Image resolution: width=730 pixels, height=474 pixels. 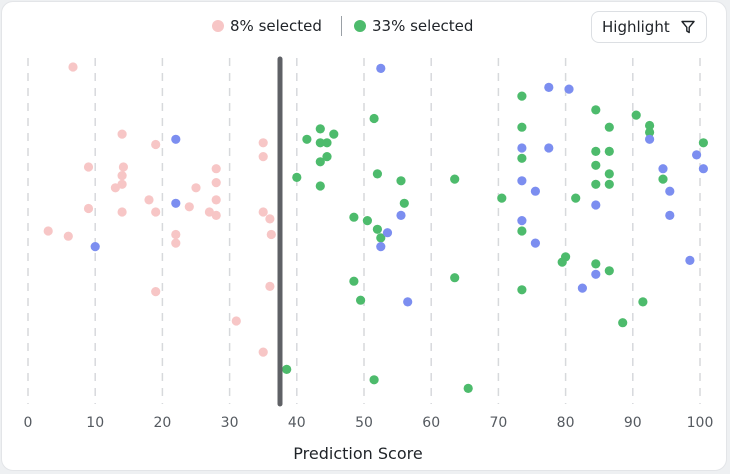 What do you see at coordinates (162, 423) in the screenshot?
I see `x-tick-label: 20` at bounding box center [162, 423].